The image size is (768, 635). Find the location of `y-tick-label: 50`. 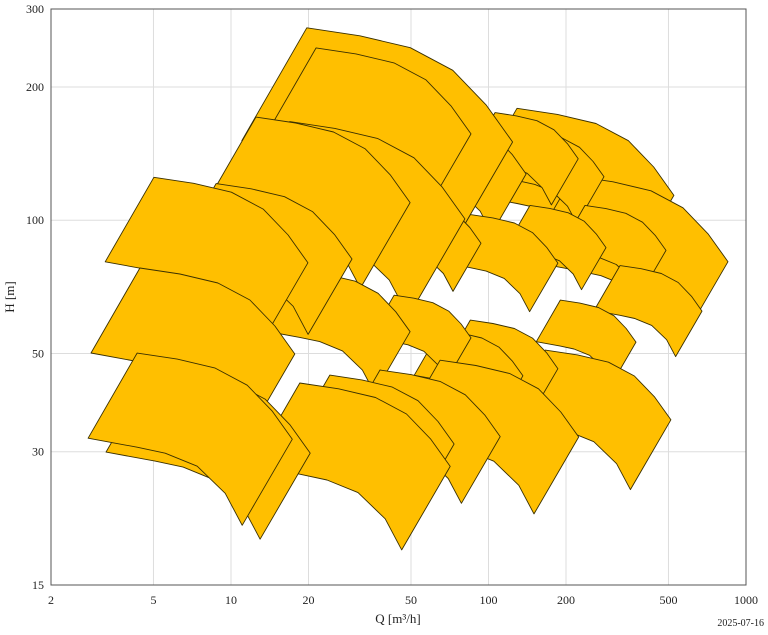

y-tick-label: 50 is located at coordinates (38, 354).